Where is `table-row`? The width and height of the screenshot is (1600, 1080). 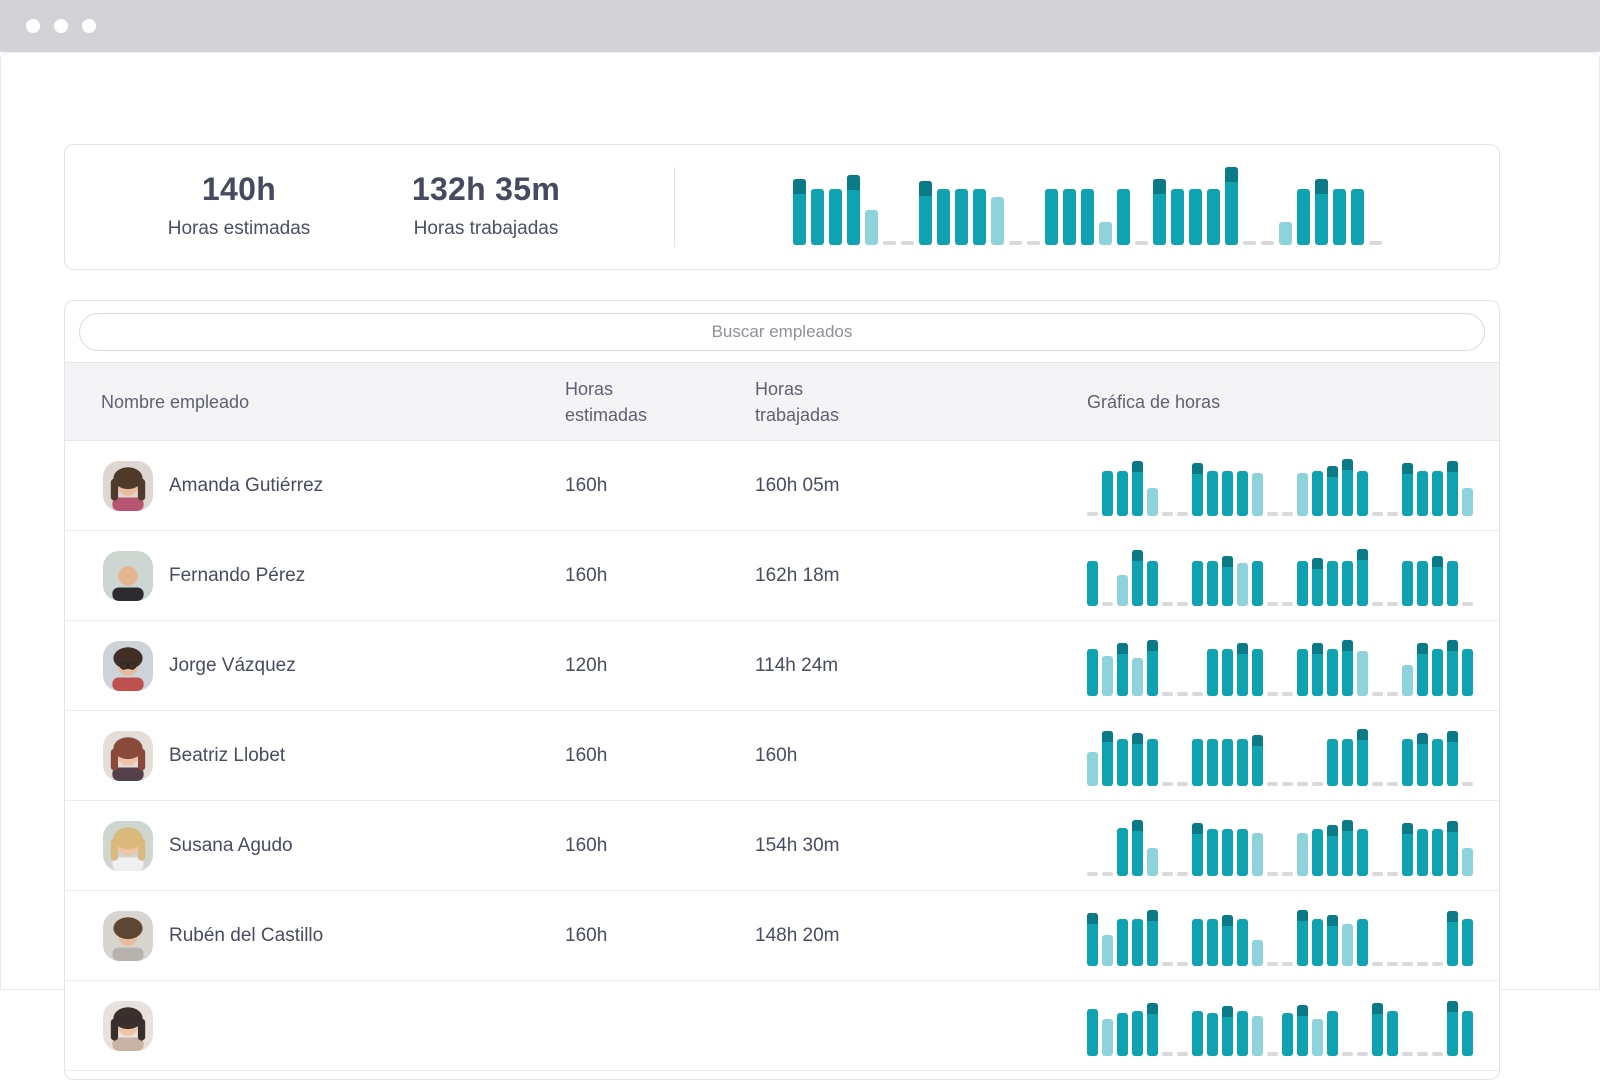
table-row is located at coordinates (782, 1026).